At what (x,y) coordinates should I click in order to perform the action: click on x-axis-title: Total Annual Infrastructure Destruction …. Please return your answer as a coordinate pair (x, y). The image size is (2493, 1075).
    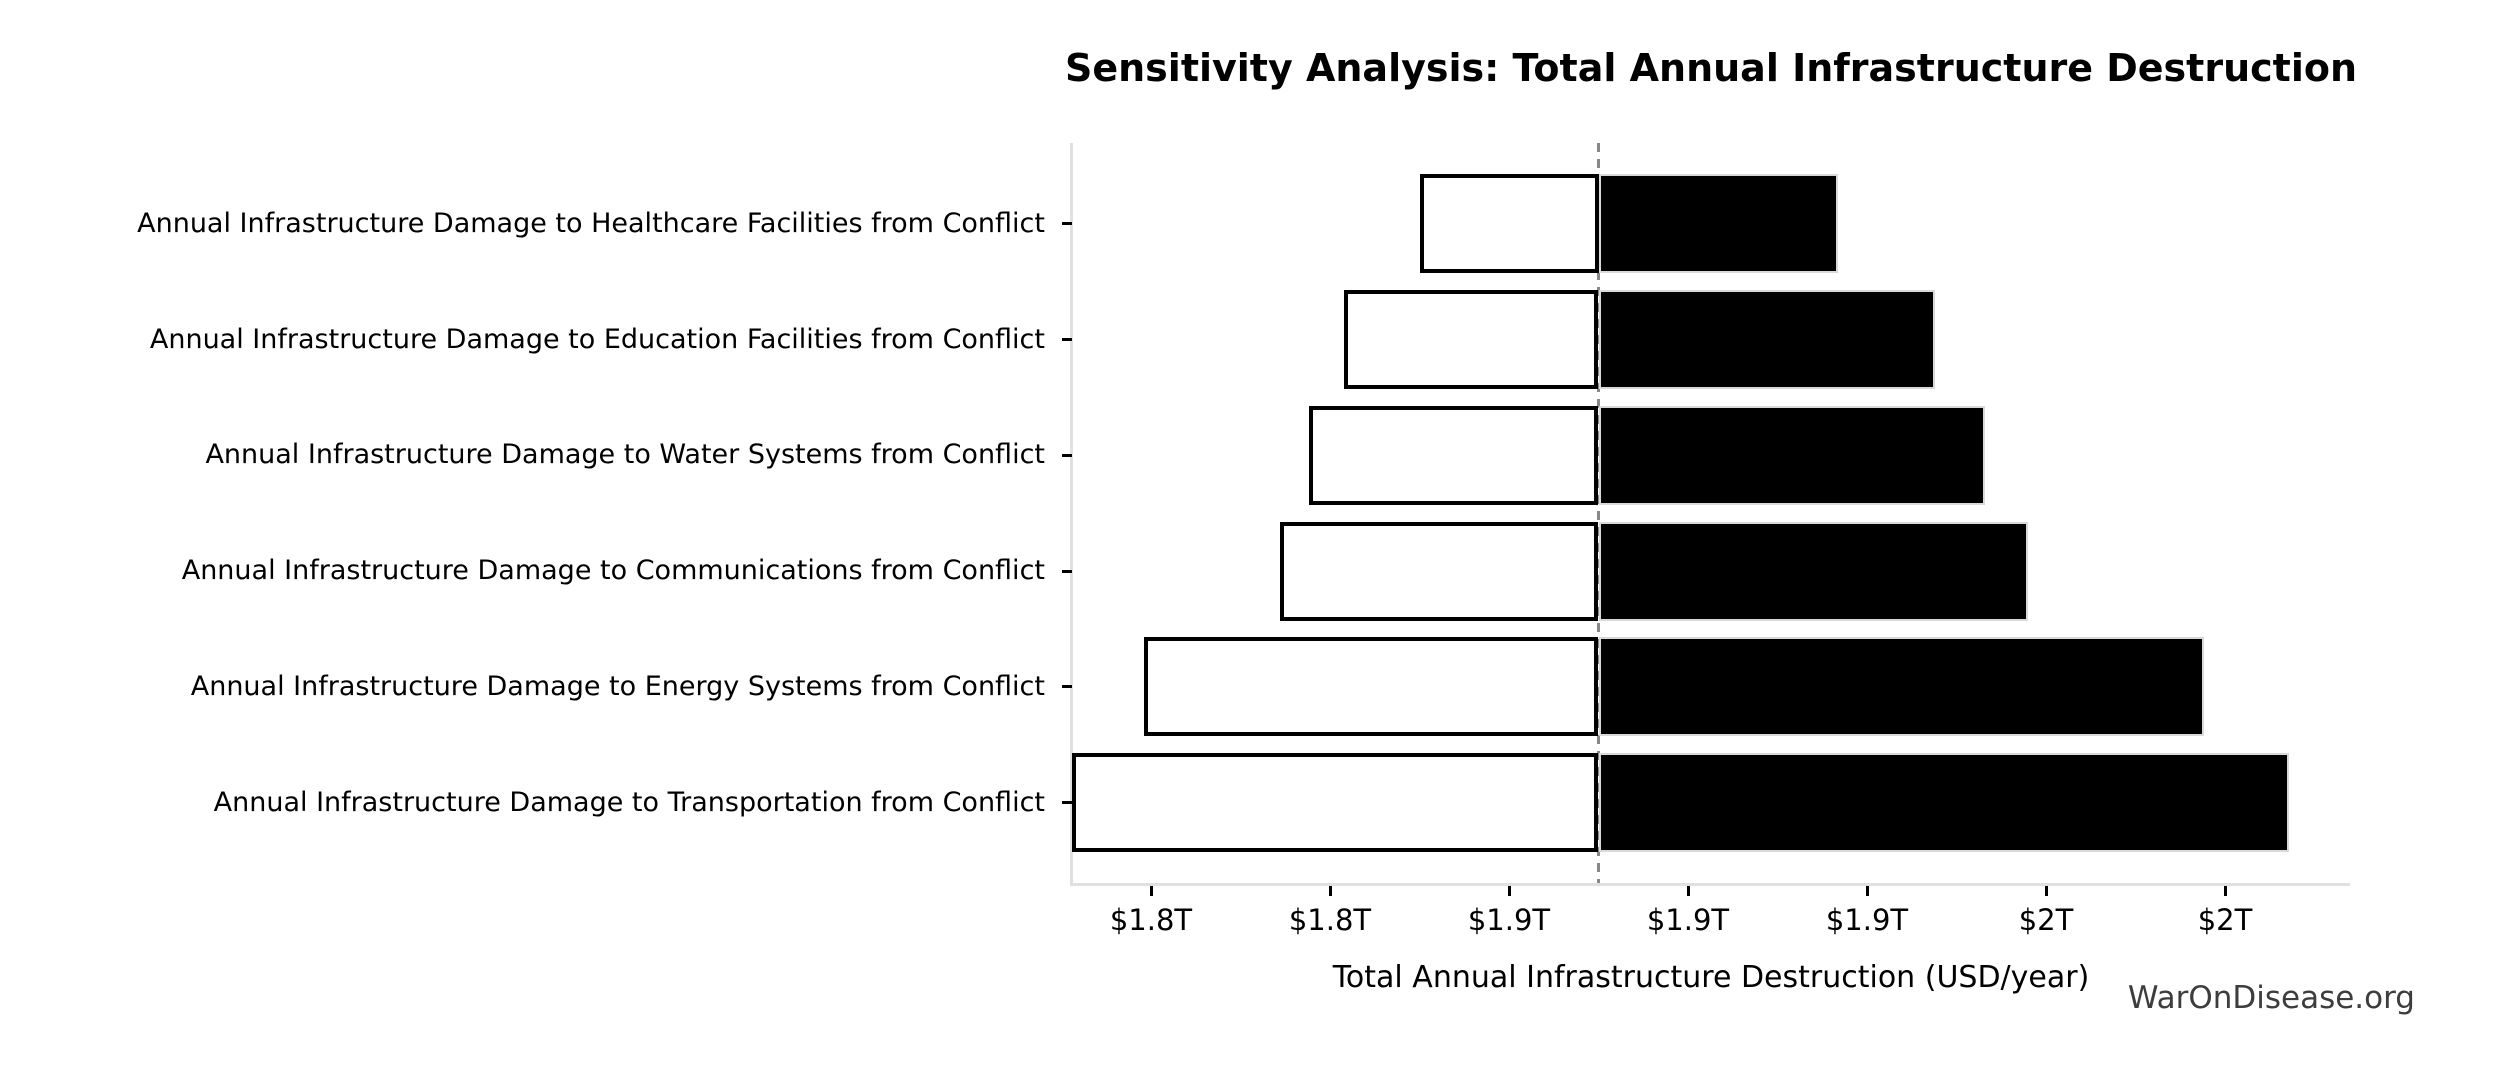
    Looking at the image, I should click on (1711, 977).